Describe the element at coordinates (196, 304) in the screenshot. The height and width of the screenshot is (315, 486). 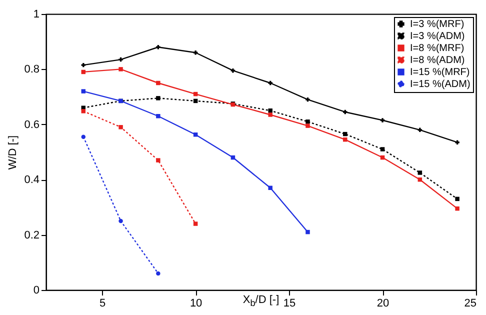
I see `x-tick-label: 10` at that location.